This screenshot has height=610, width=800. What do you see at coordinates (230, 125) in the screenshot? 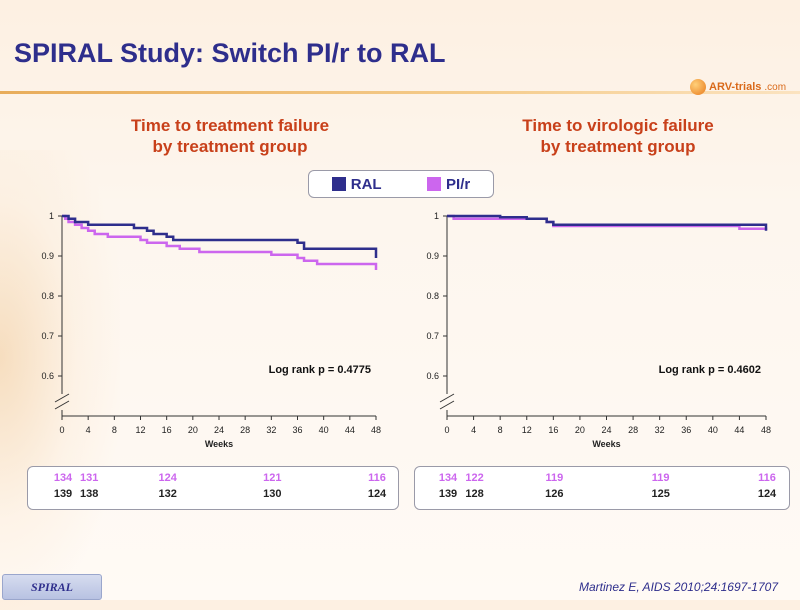
I see `chart-1-title-line-1: Time to treatment failure` at bounding box center [230, 125].